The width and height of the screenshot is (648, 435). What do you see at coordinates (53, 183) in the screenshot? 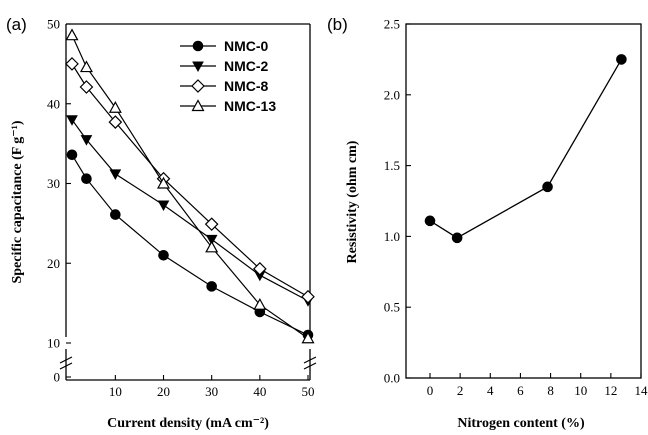
I see `y-tick-label: 30` at bounding box center [53, 183].